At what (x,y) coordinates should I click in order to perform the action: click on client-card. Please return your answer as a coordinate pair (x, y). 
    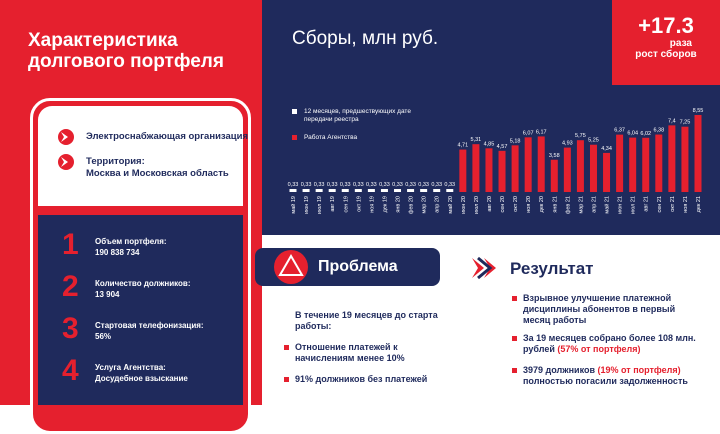
    Looking at the image, I should click on (140, 156).